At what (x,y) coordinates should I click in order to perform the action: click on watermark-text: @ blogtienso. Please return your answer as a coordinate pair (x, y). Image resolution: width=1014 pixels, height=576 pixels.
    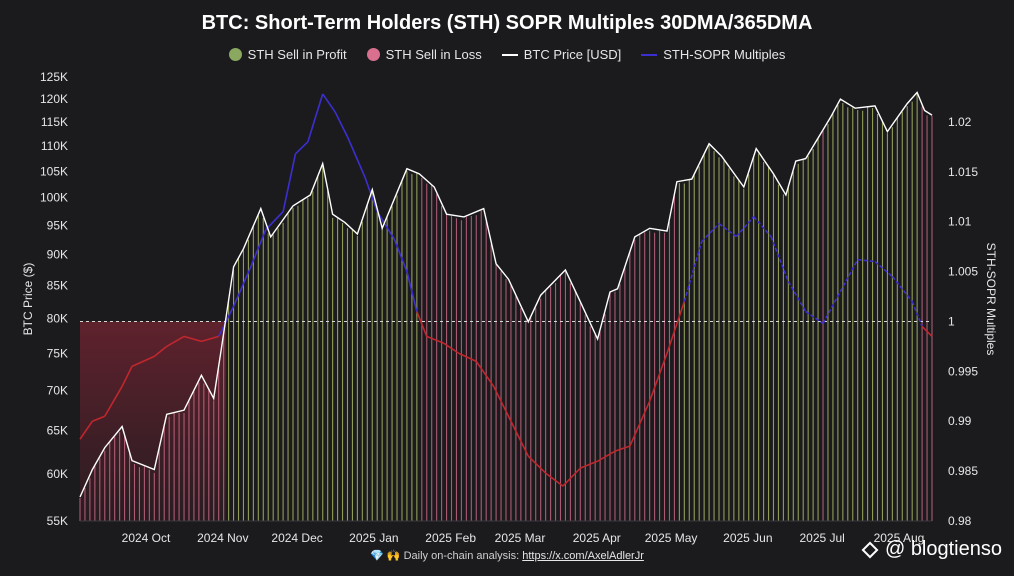
    Looking at the image, I should click on (943, 549).